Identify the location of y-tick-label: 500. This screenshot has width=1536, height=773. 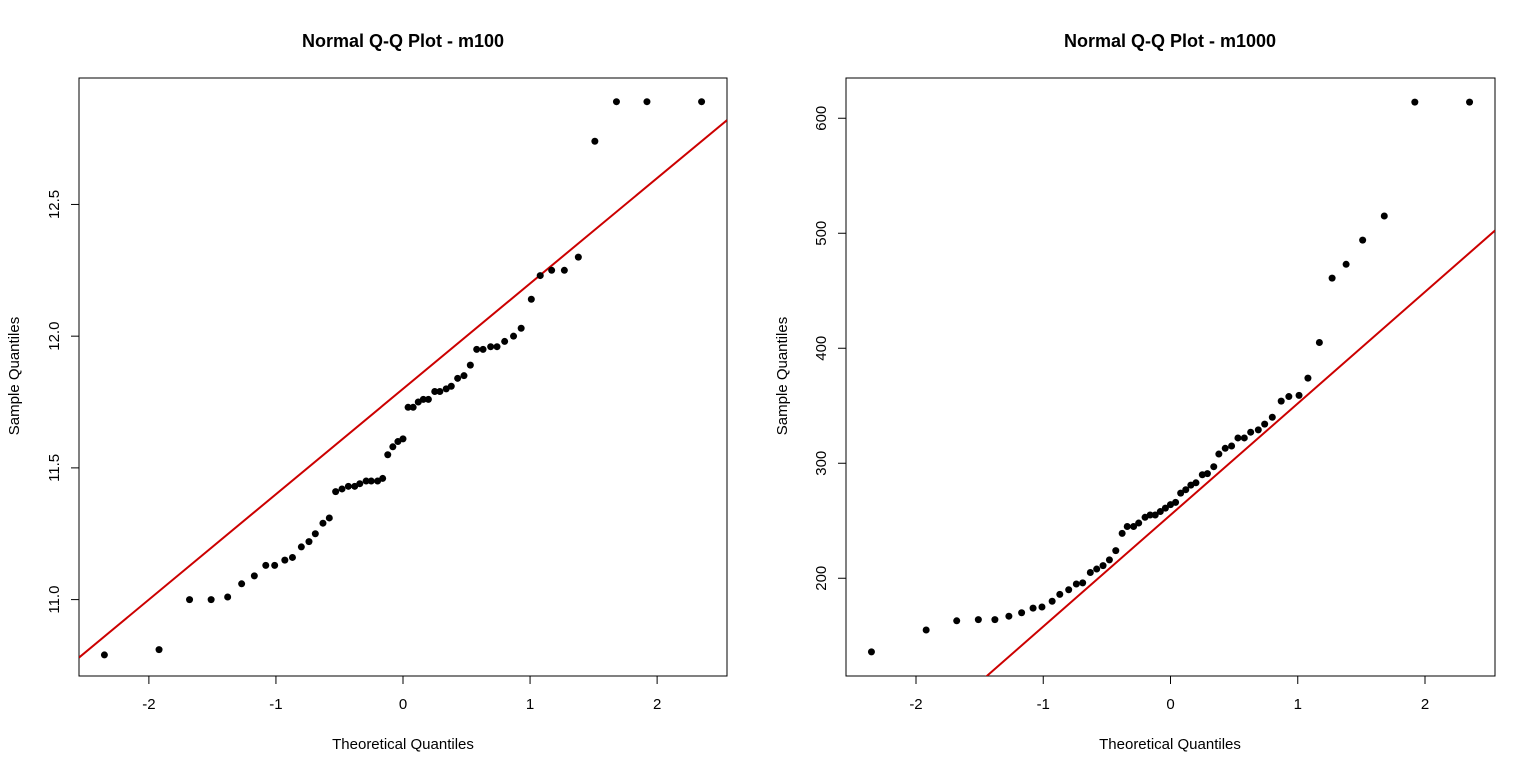
(821, 233).